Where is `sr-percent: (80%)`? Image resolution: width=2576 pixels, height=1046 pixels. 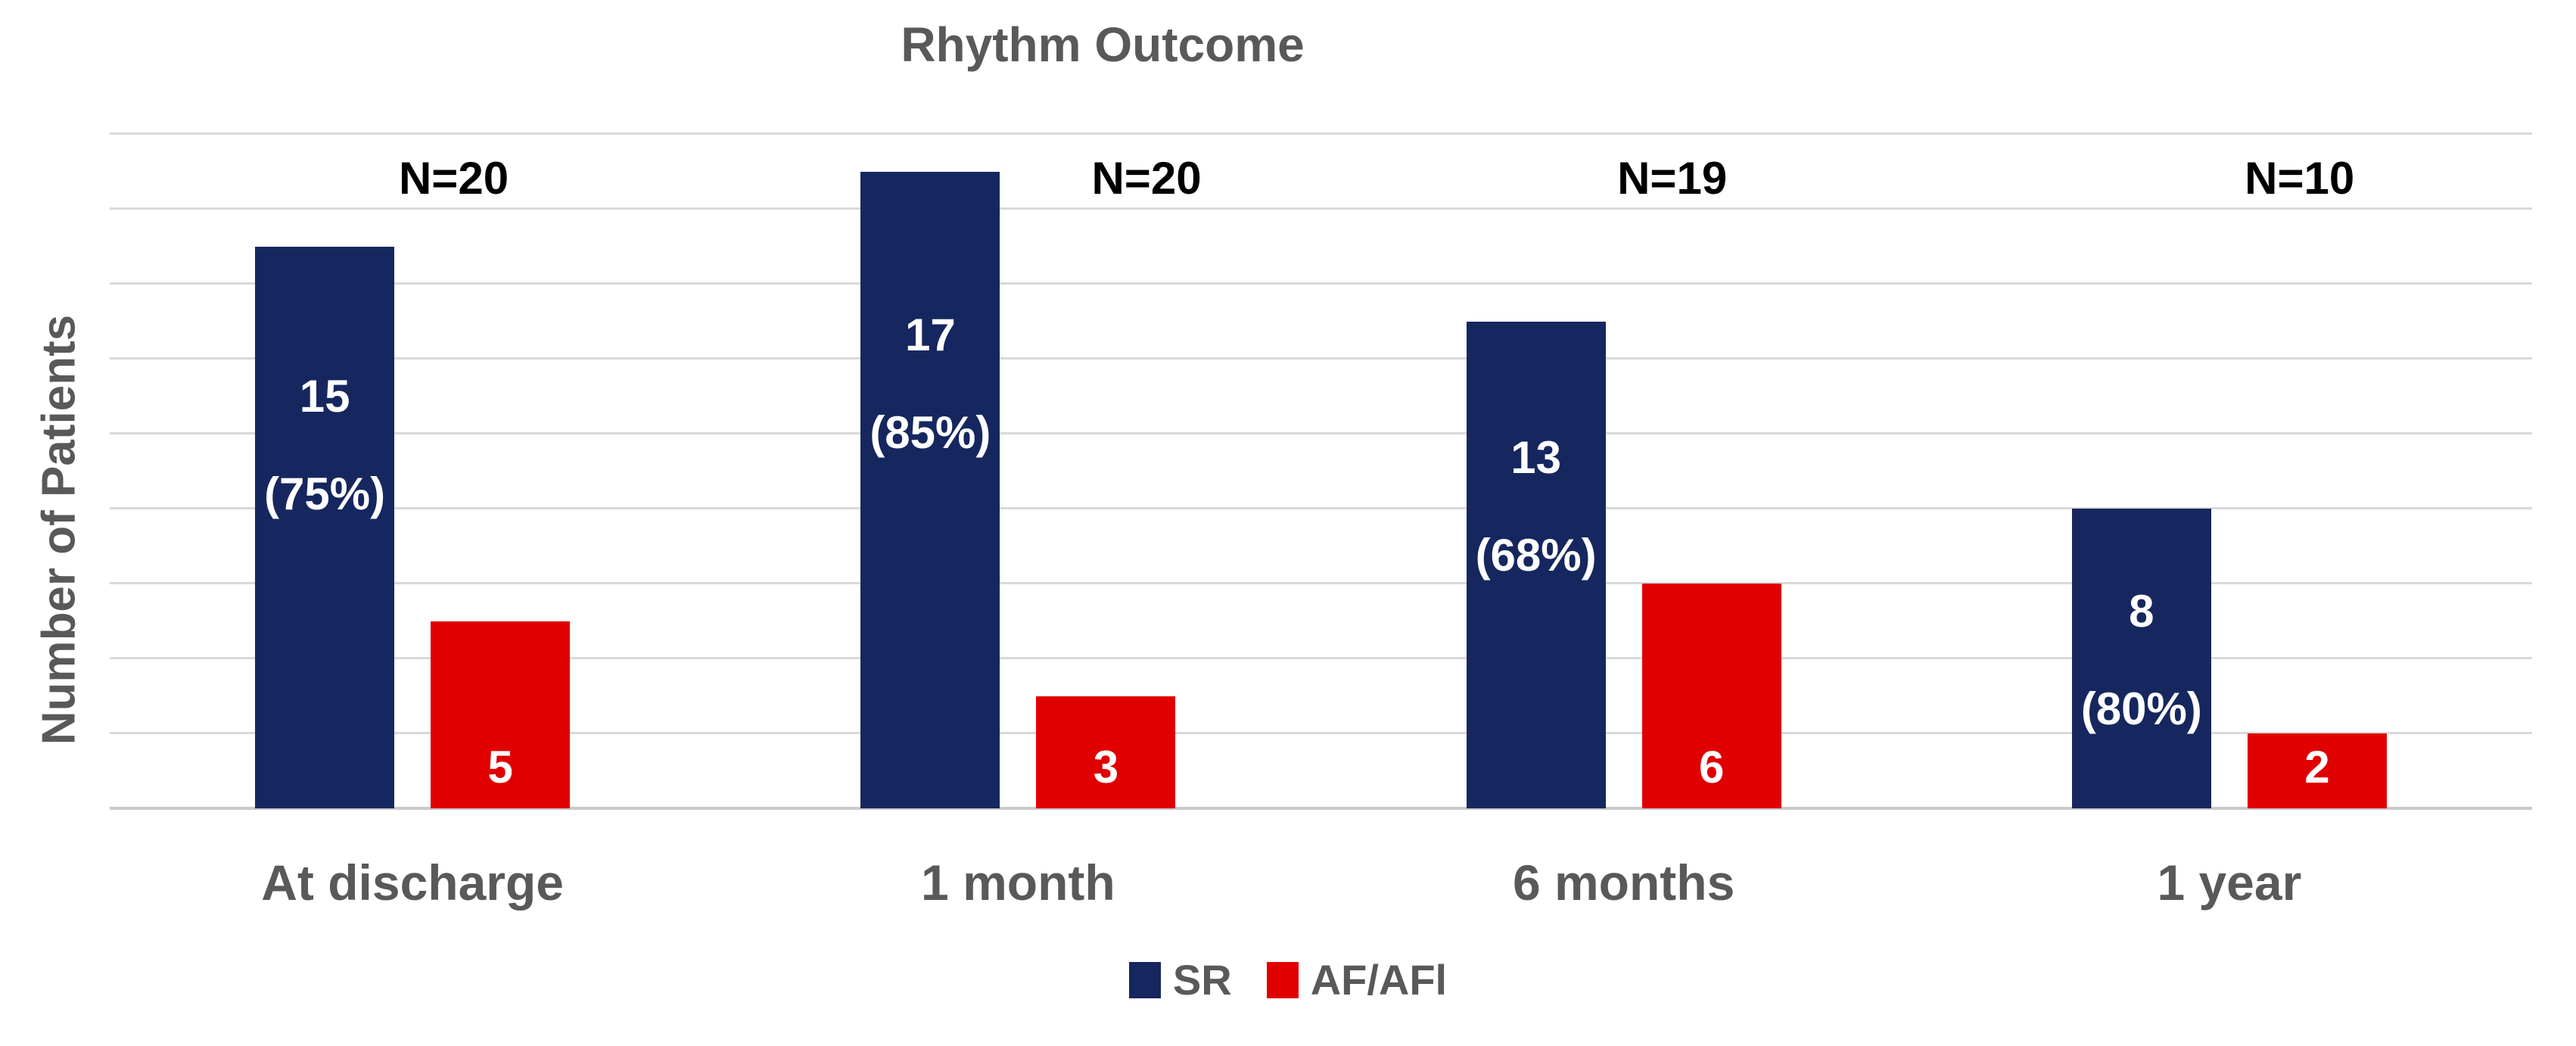 sr-percent: (80%) is located at coordinates (2141, 709).